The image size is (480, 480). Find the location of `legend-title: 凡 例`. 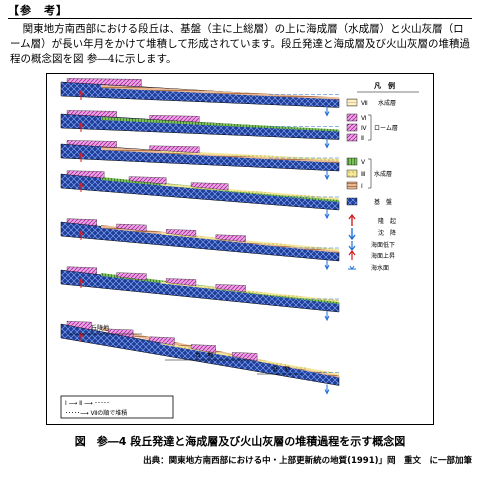

legend-title: 凡 例 is located at coordinates (384, 85).